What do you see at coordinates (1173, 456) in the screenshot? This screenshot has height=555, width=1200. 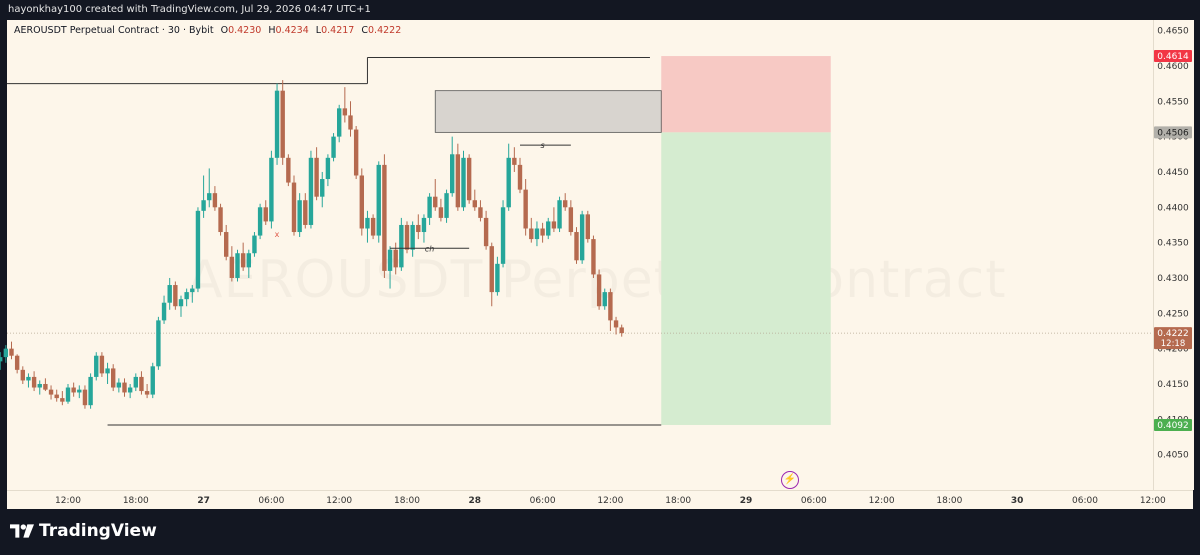 I see `y-tick-label: 0.4050` at bounding box center [1173, 456].